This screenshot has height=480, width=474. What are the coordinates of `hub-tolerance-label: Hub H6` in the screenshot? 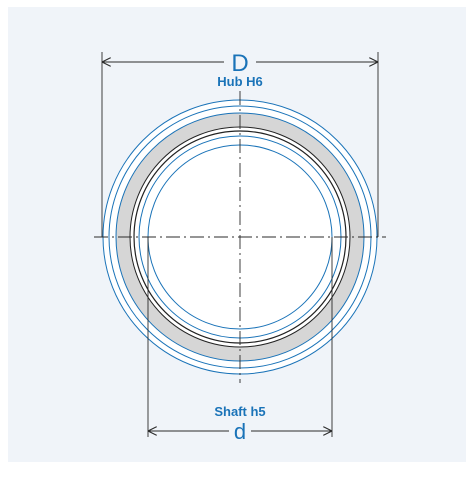 It's located at (240, 81).